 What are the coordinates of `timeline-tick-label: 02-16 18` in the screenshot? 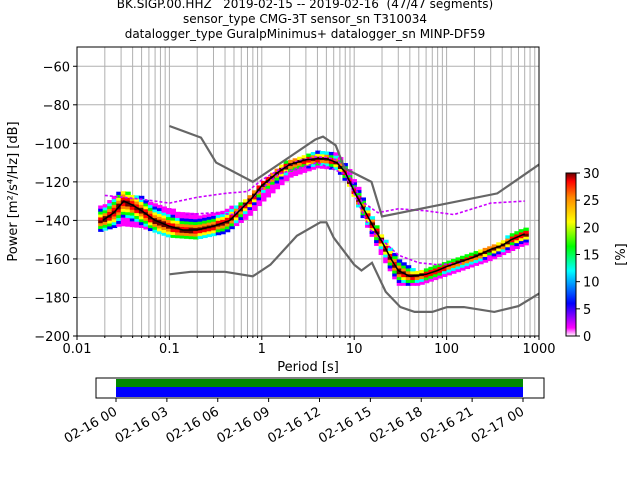 It's located at (396, 425).